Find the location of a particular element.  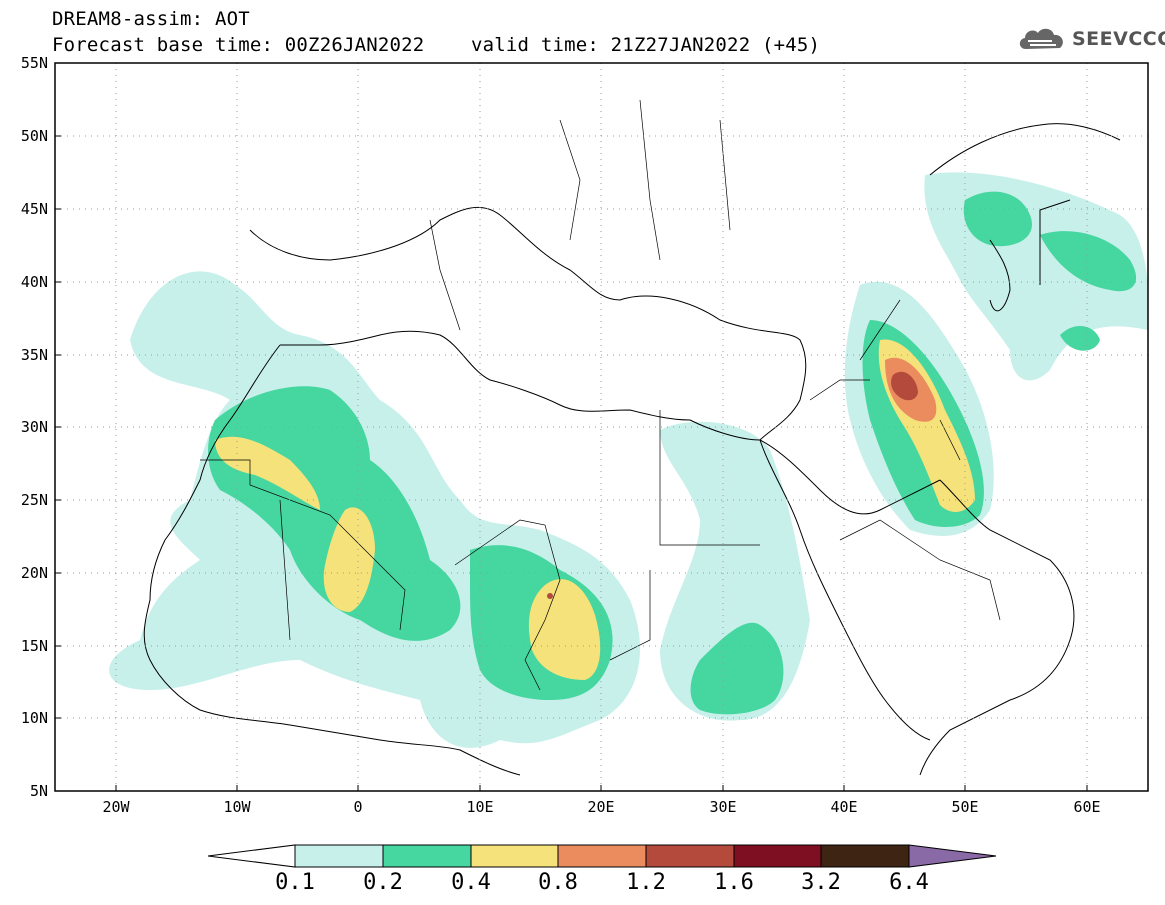

lon-label: 50E is located at coordinates (965, 807).